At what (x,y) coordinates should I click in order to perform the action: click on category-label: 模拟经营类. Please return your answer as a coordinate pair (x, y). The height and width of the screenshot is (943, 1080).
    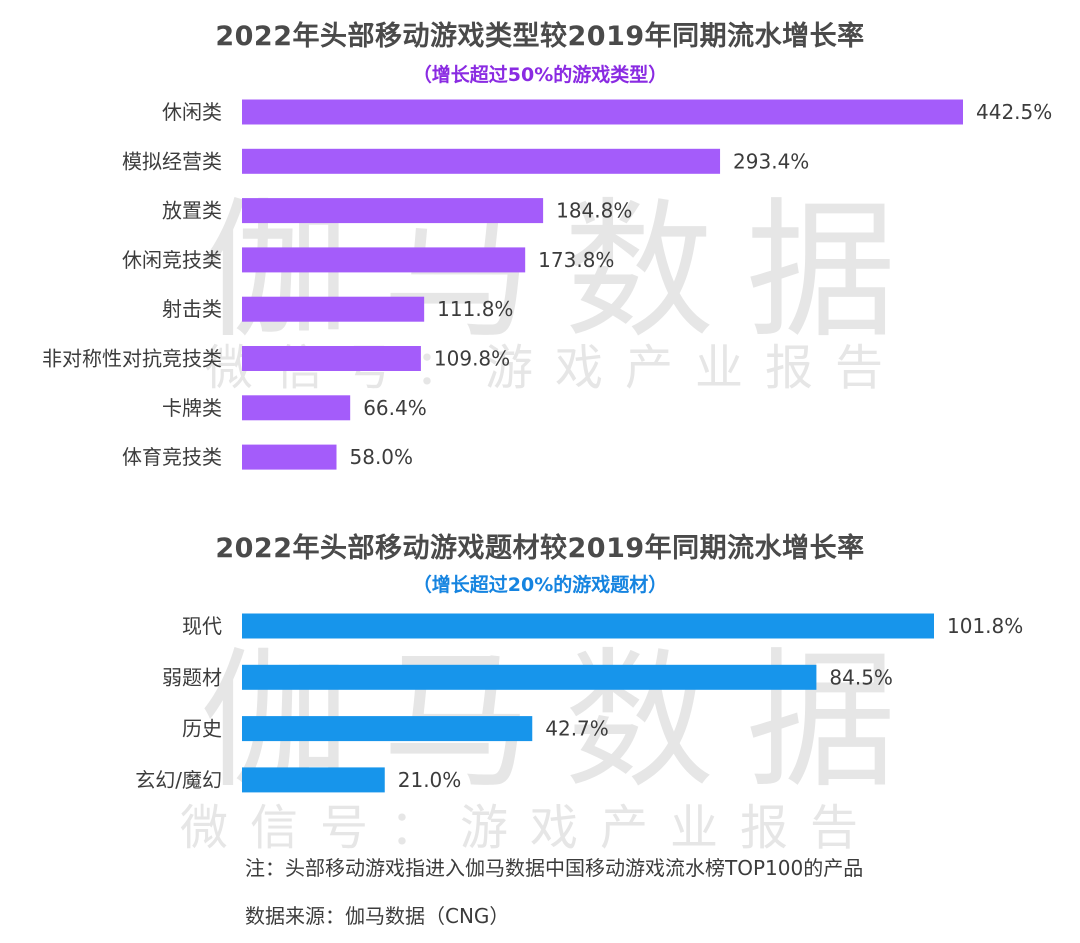
    Looking at the image, I should click on (172, 161).